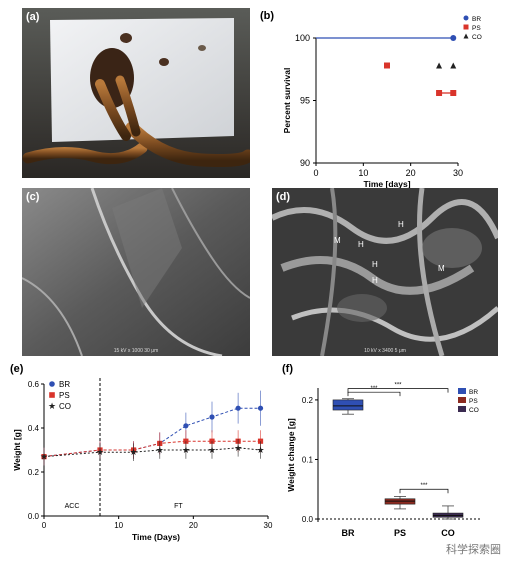 The height and width of the screenshot is (561, 507). What do you see at coordinates (305, 101) in the screenshot?
I see `y-tick-label: 95` at bounding box center [305, 101].